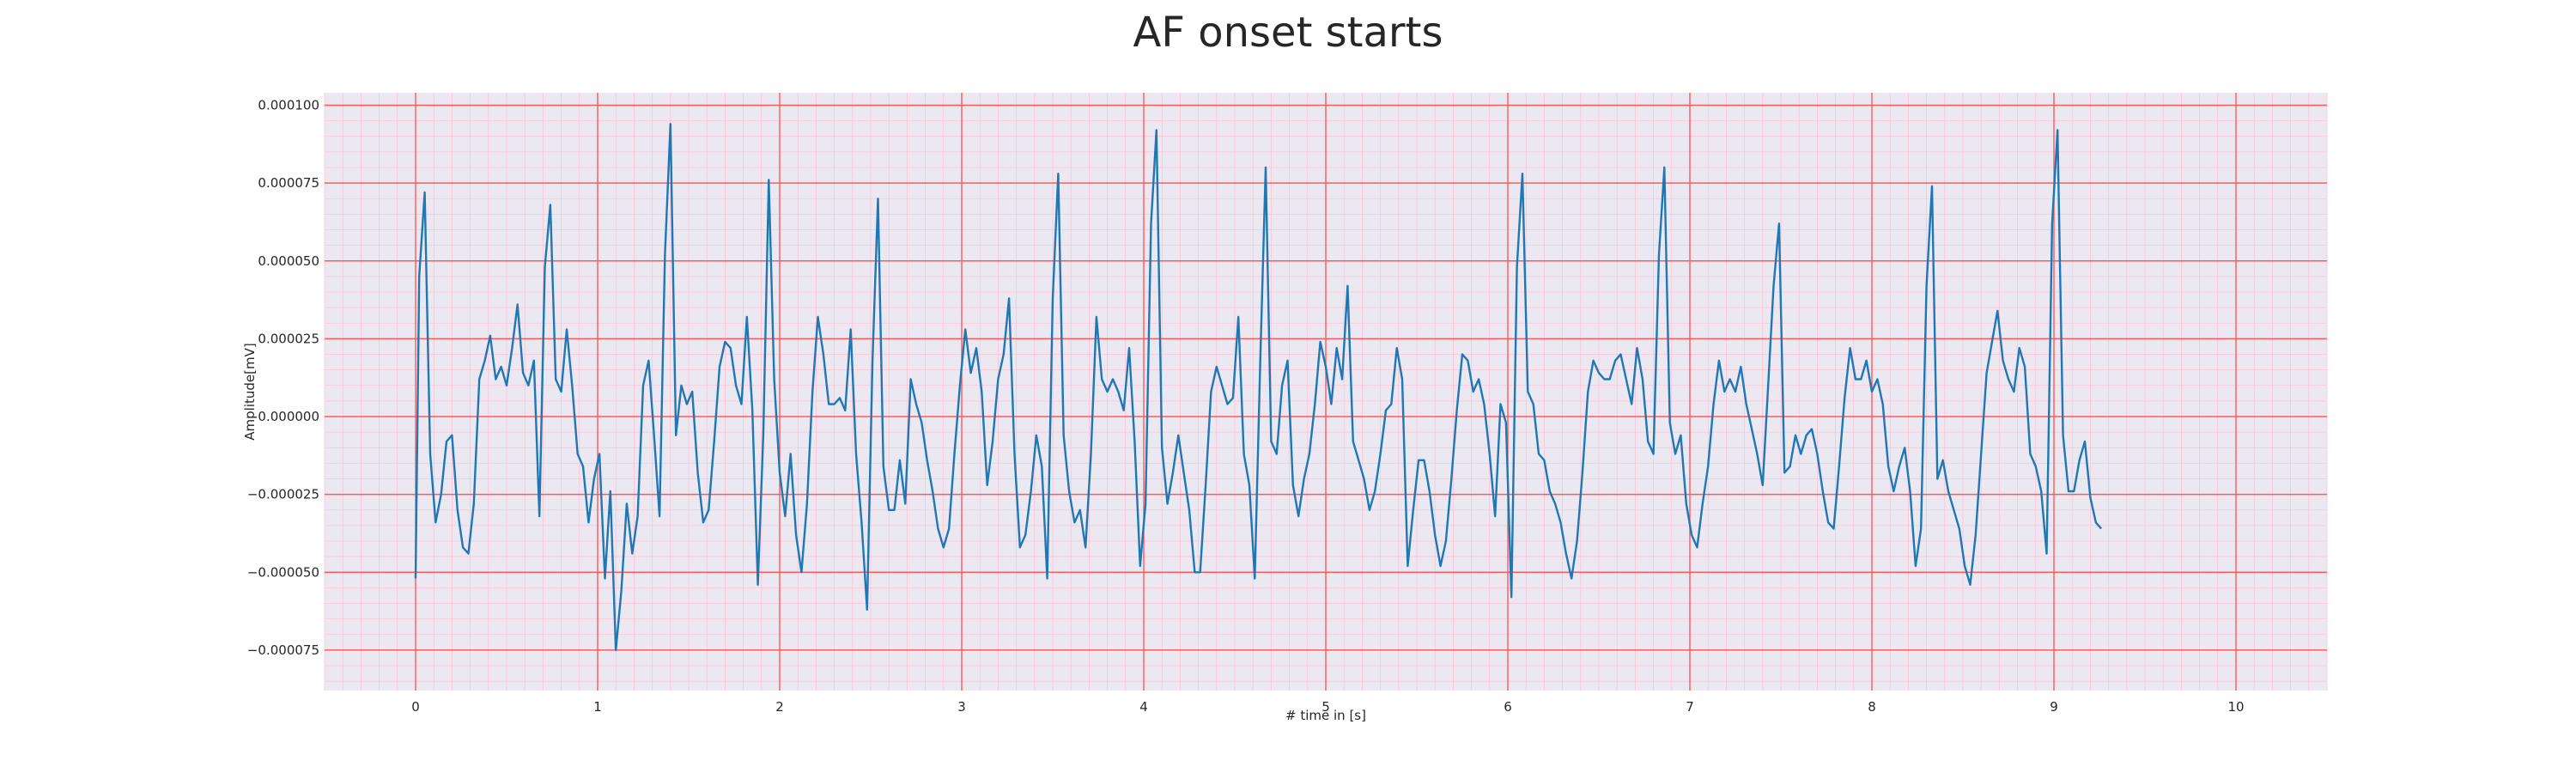 The height and width of the screenshot is (773, 2576). Describe the element at coordinates (1508, 707) in the screenshot. I see `x-tick-label: 6` at that location.